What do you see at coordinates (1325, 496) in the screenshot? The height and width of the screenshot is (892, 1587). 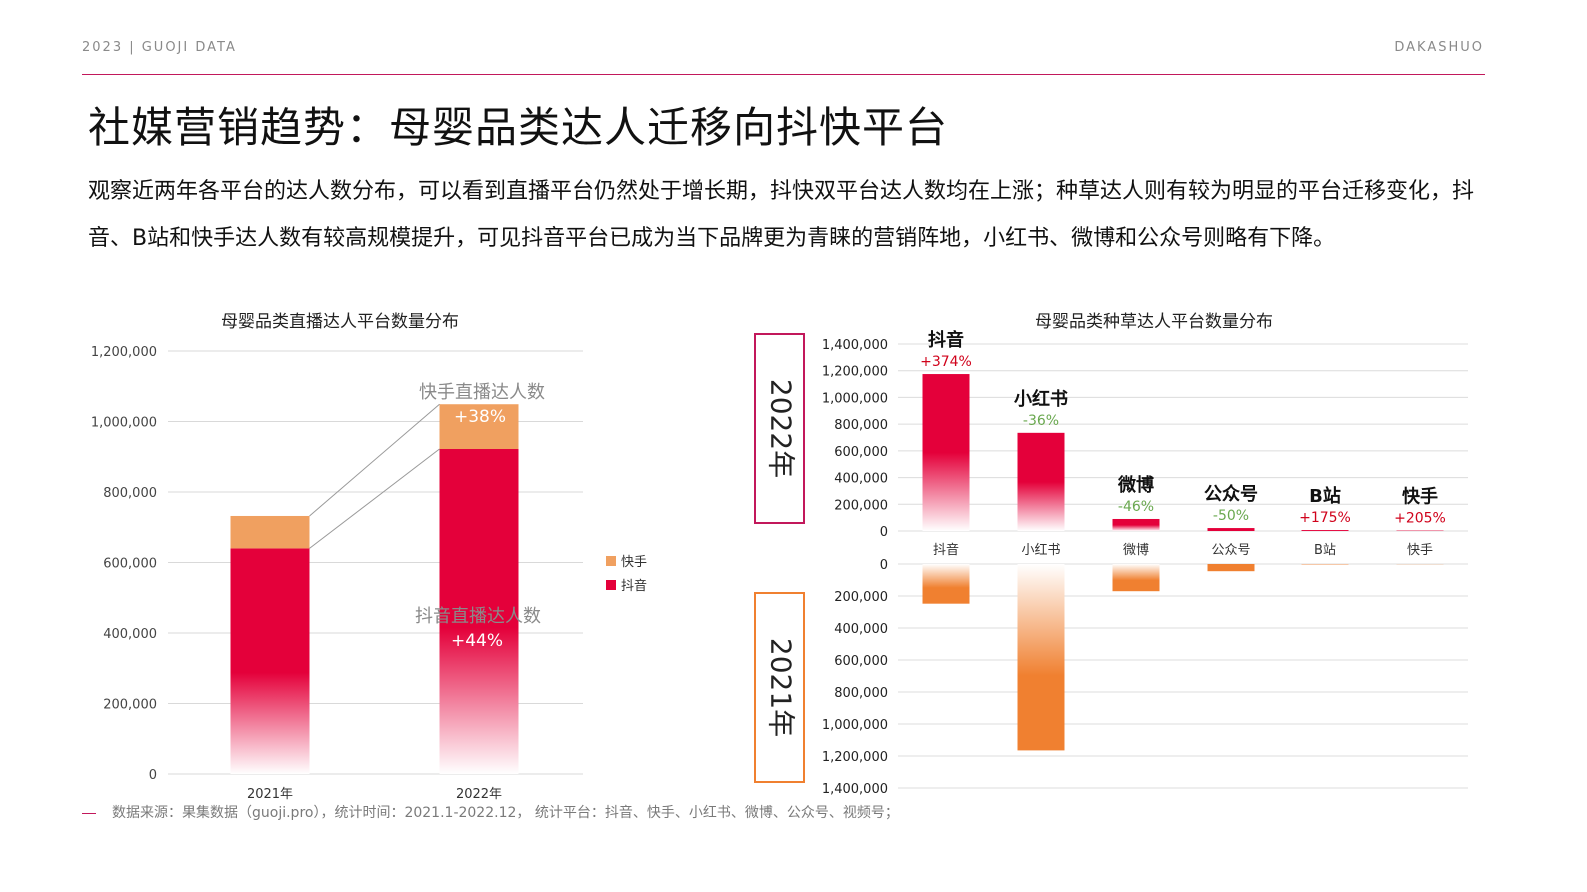 I see `bar-platform-label: B站` at bounding box center [1325, 496].